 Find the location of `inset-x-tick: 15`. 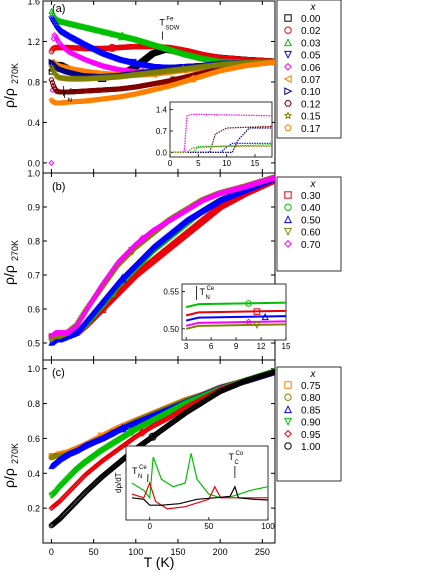

inset-x-tick: 15 is located at coordinates (255, 163).